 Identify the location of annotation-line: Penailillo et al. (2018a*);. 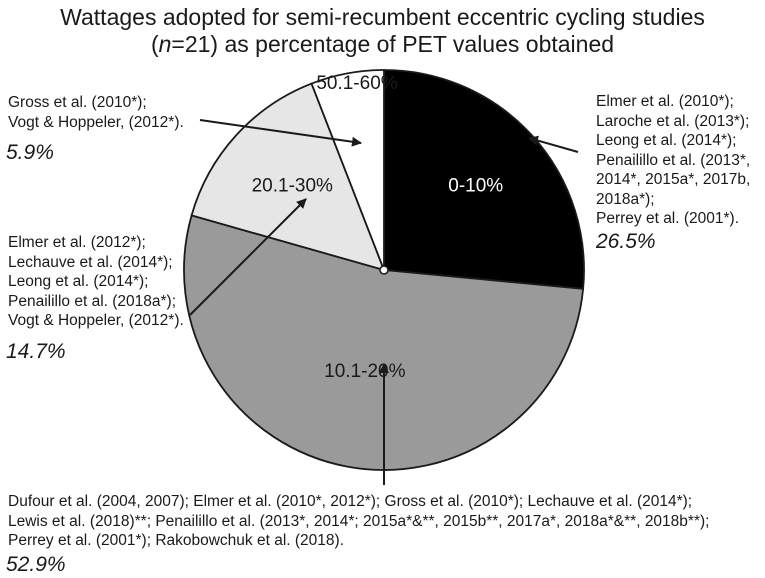
(92, 301).